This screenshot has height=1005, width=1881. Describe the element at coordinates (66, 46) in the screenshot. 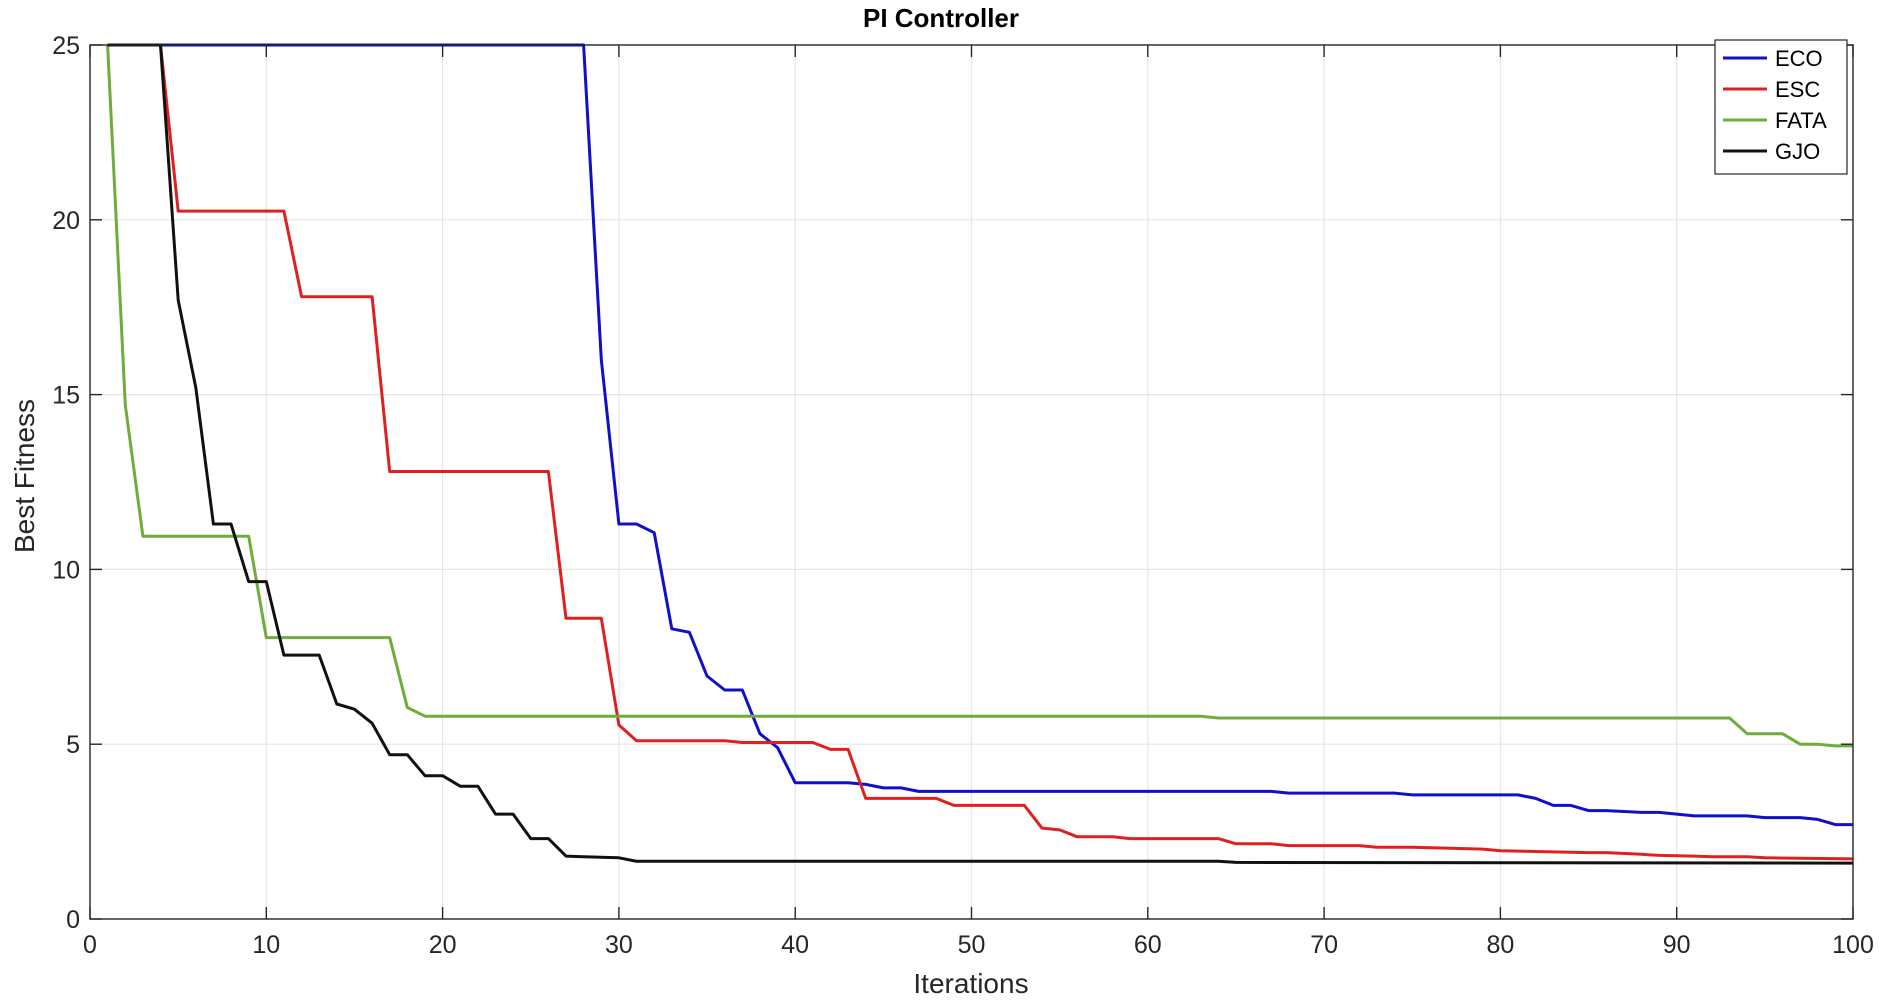

I see `y-tick-label: 25` at that location.